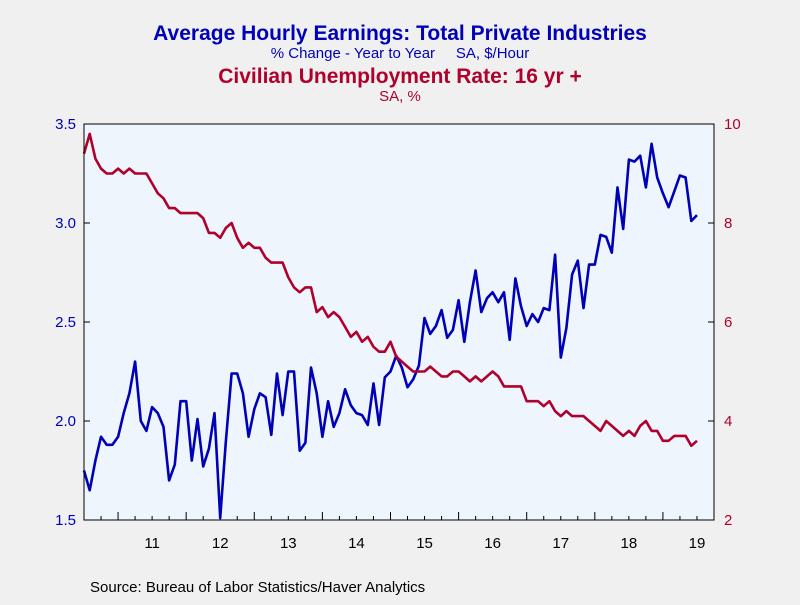 The width and height of the screenshot is (800, 605). Describe the element at coordinates (728, 223) in the screenshot. I see `right-axis-tick-label: 8` at that location.